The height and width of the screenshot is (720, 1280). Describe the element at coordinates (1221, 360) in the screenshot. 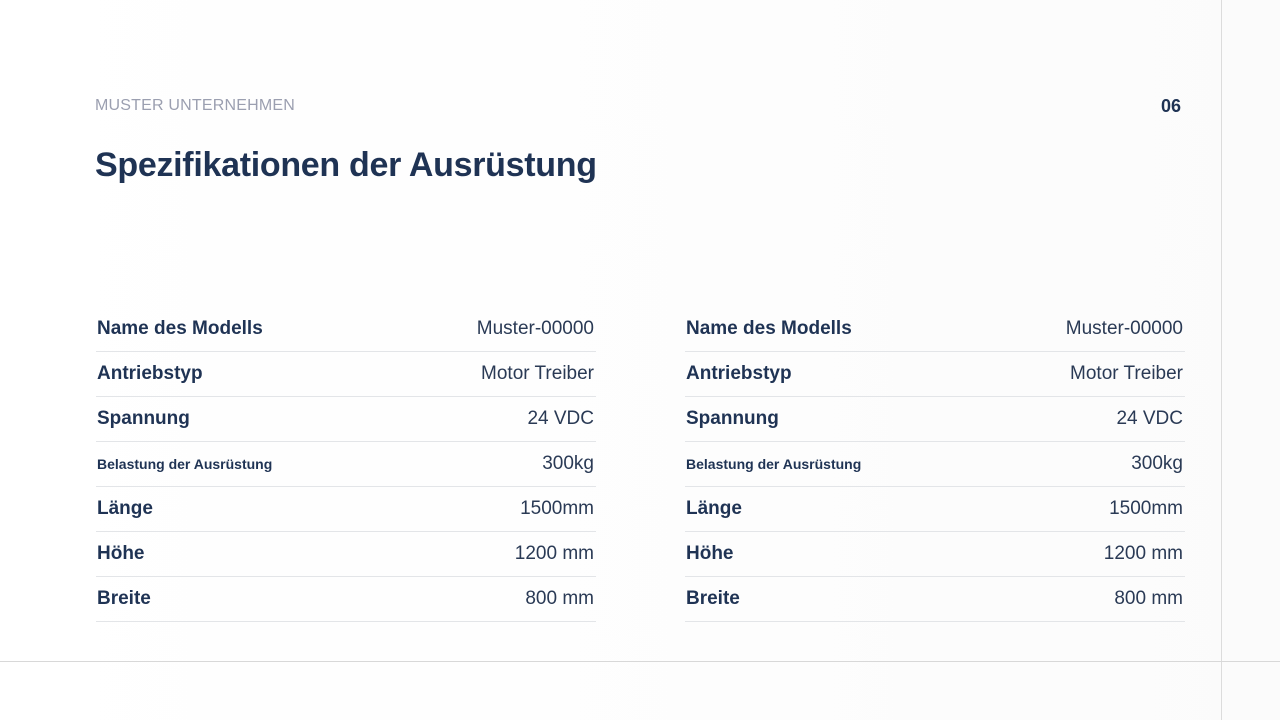

I see `vertical-divider` at that location.